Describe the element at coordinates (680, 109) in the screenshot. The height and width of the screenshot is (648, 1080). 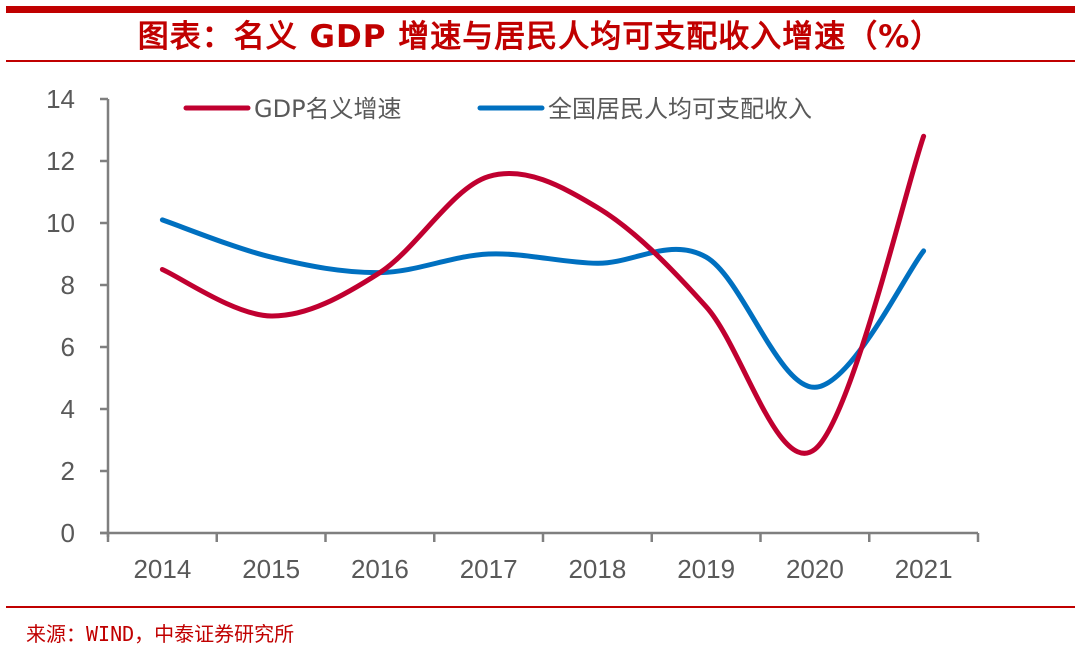
I see `legend-label: 全国居民人均可支配收入` at that location.